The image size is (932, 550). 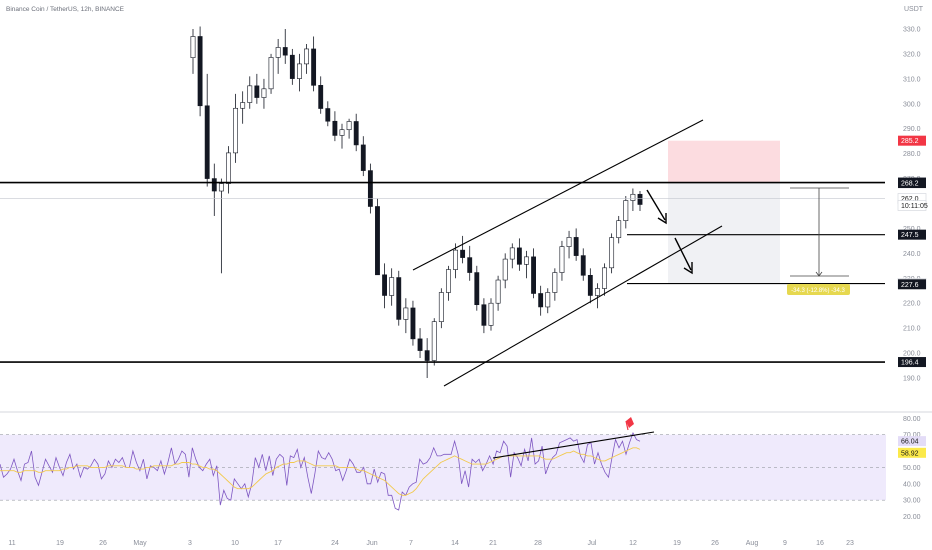 I want to click on time-tick-label: 17, so click(x=278, y=543).